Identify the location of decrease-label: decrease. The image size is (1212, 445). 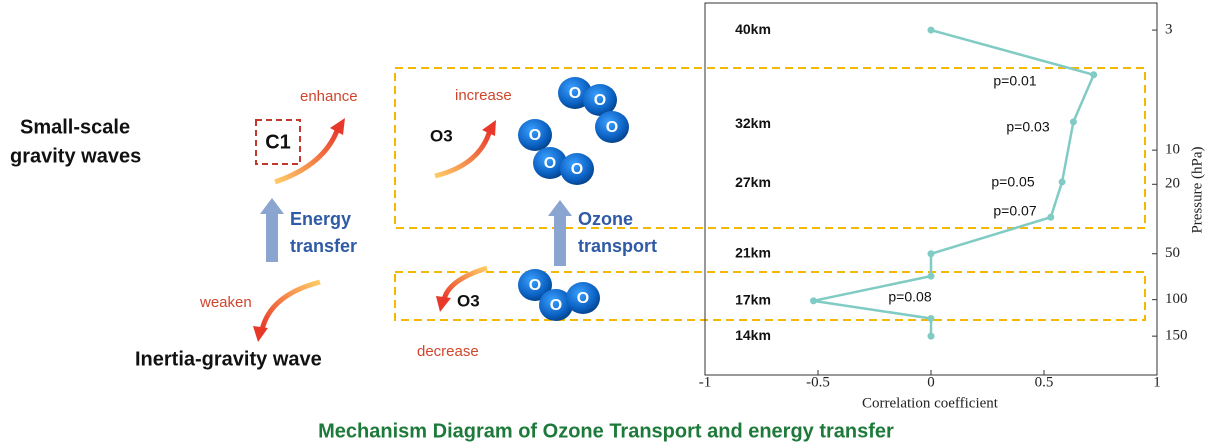
(448, 351).